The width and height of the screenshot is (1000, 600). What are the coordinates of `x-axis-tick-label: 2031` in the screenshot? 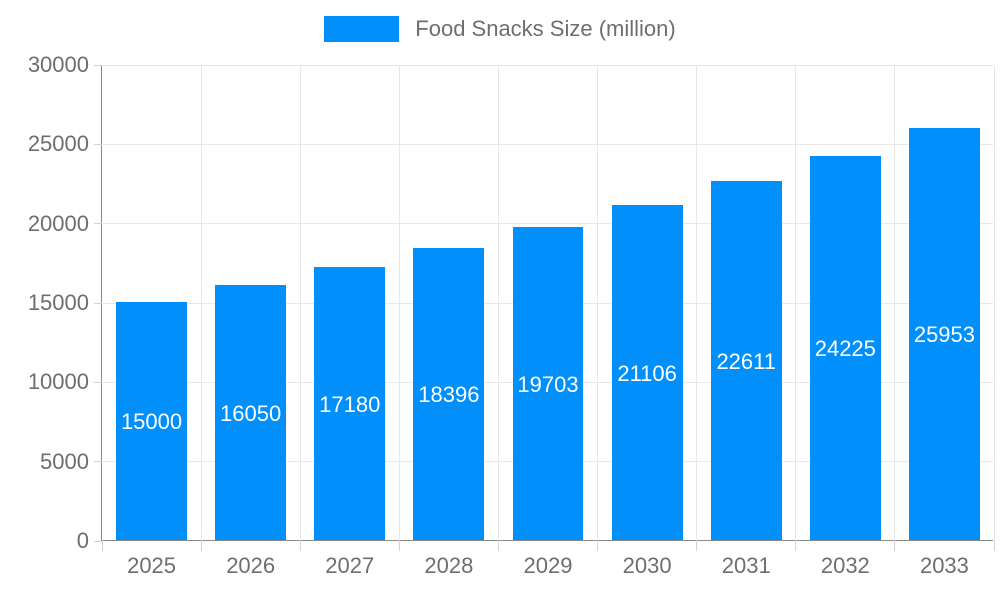 It's located at (746, 565).